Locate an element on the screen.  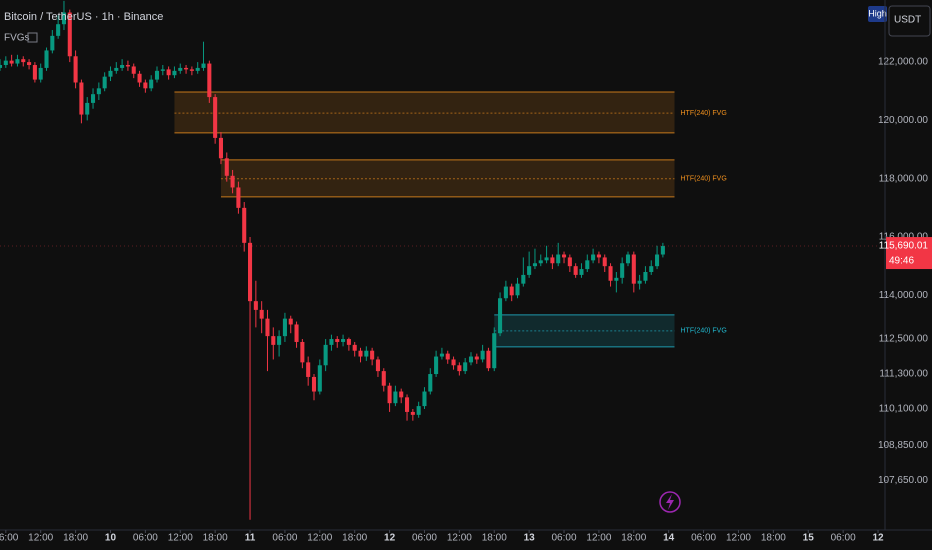
x-tick-label: 10 is located at coordinates (111, 538).